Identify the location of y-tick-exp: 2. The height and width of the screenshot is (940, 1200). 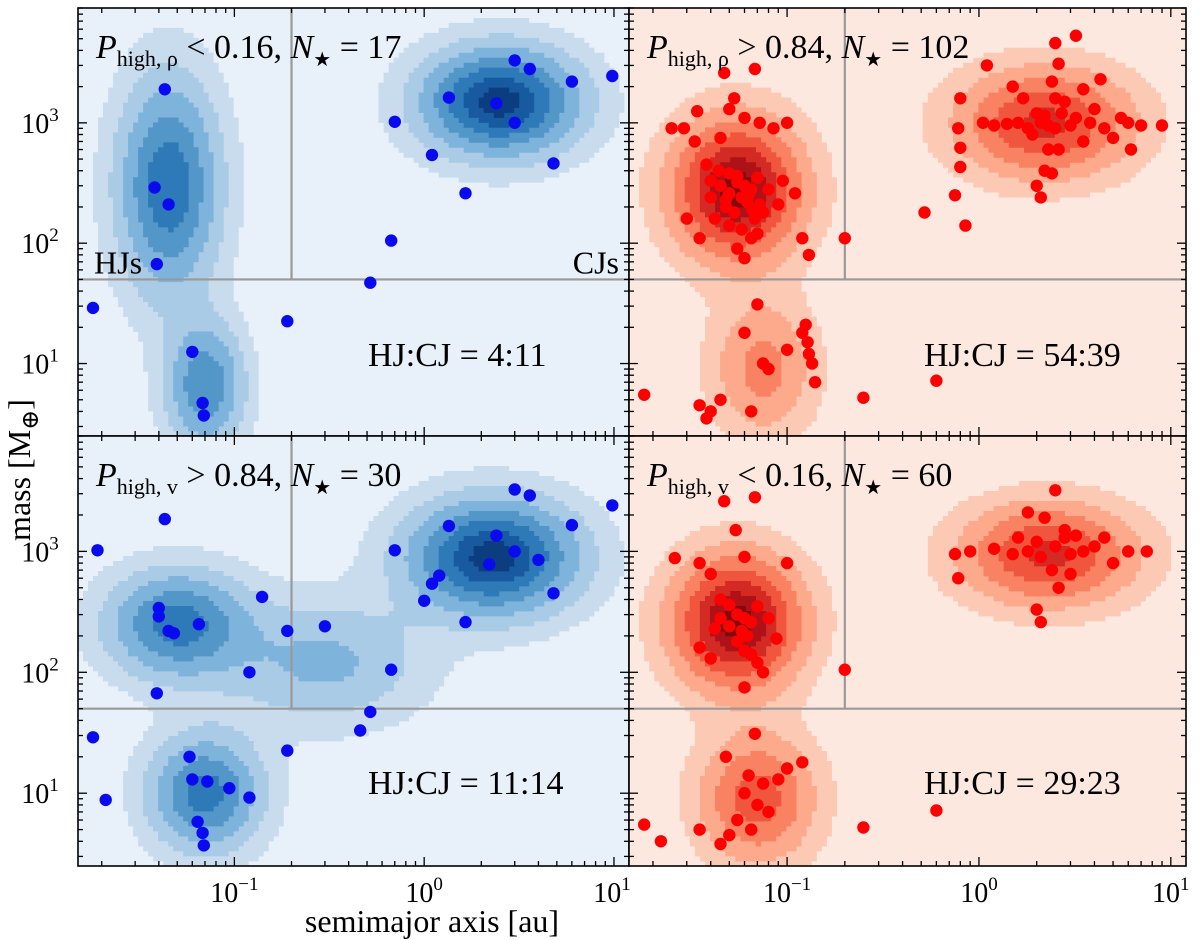
(54, 235).